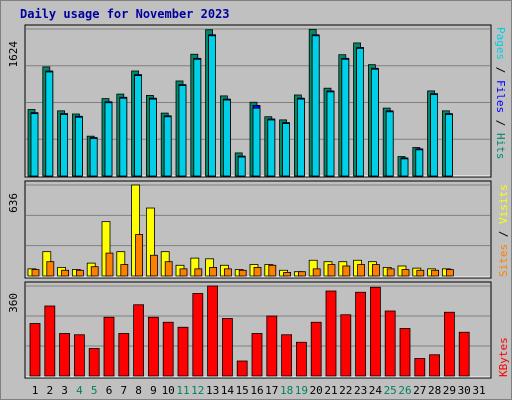  Describe the element at coordinates (153, 390) in the screenshot. I see `day-label: 9` at that location.